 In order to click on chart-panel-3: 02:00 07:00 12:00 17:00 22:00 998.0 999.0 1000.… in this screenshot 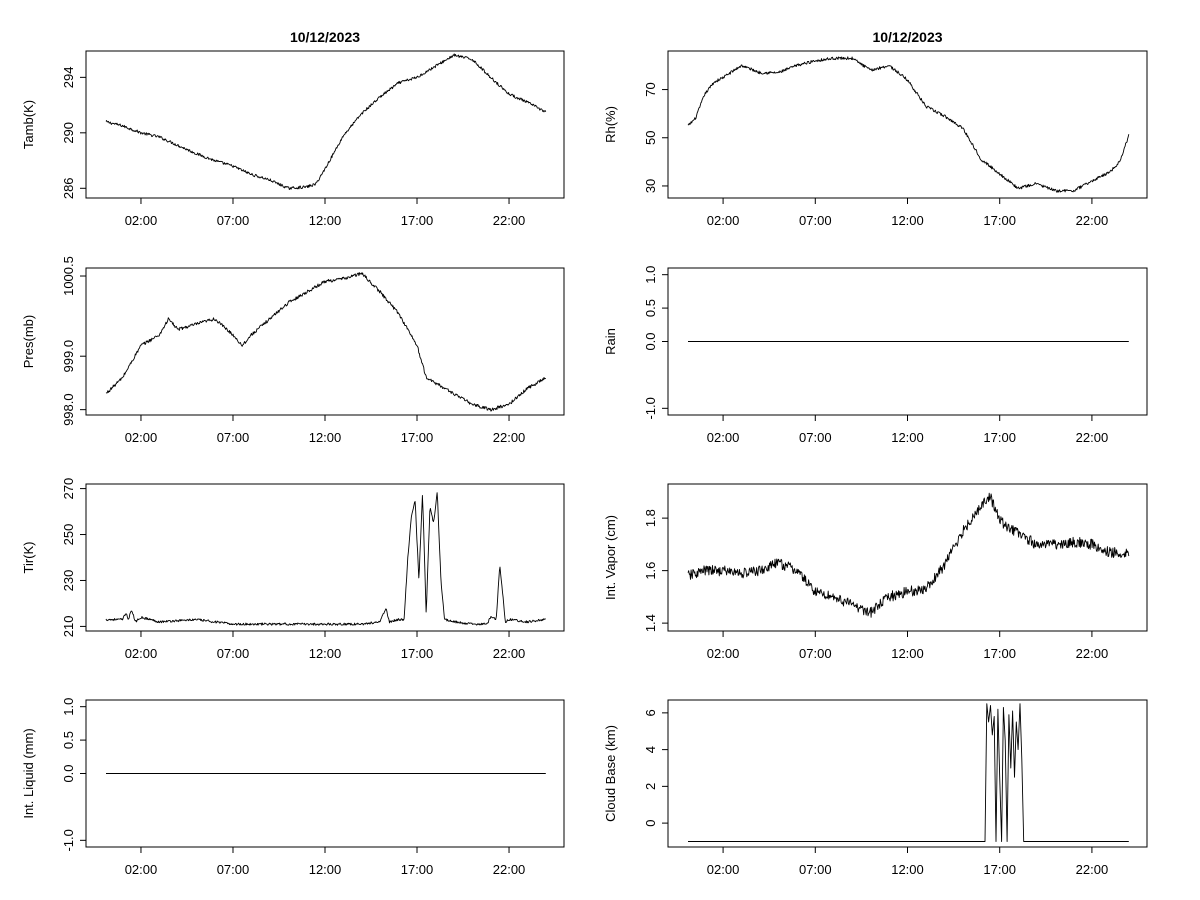, I will do `click(293, 350)`.